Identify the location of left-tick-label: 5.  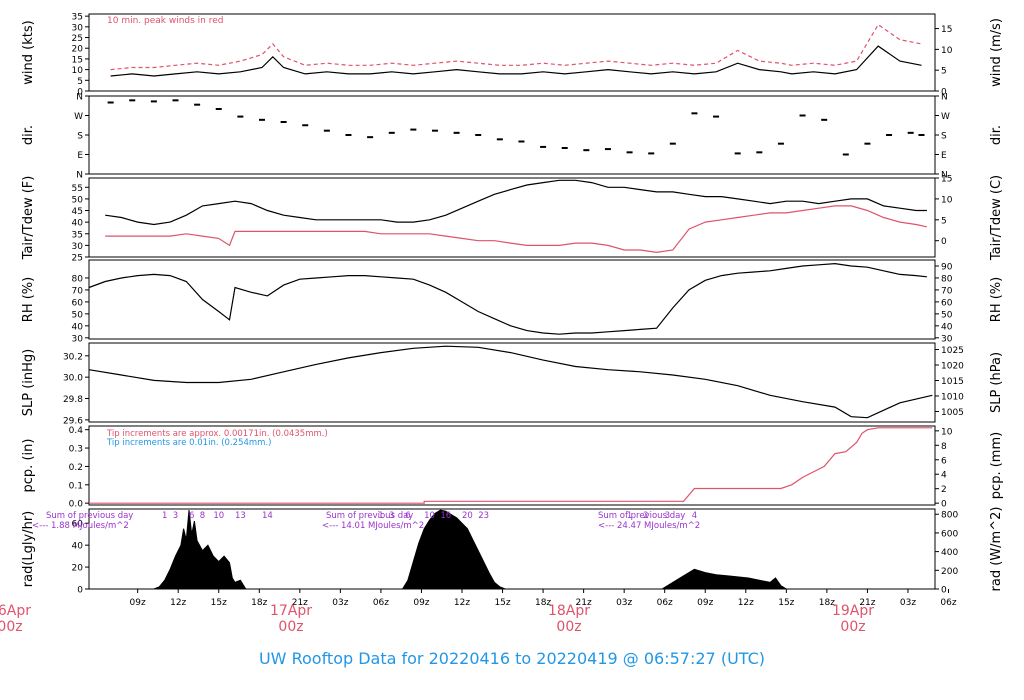
(80, 82).